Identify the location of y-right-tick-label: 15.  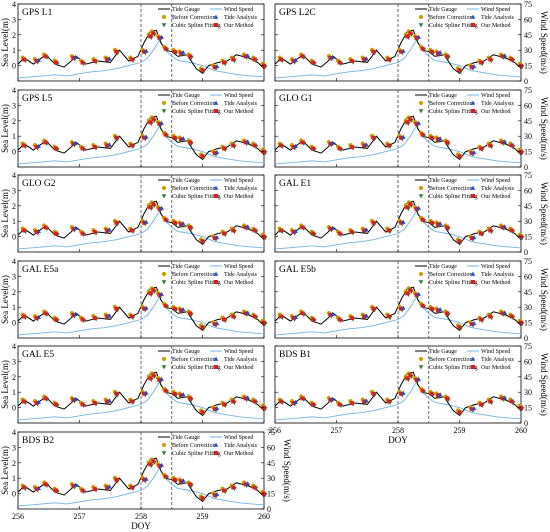
(528, 237).